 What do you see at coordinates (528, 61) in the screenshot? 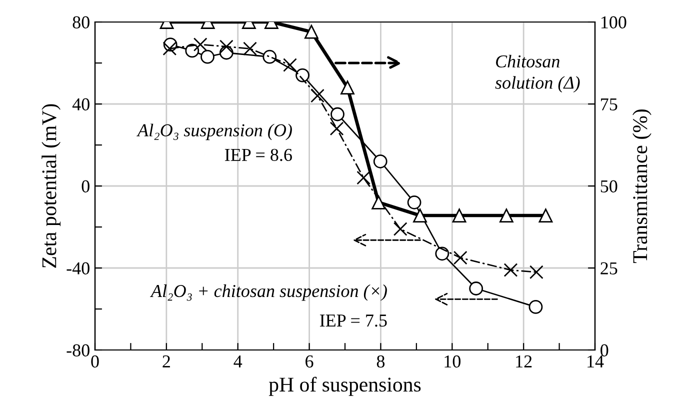
I see `annotation: Chitosan` at bounding box center [528, 61].